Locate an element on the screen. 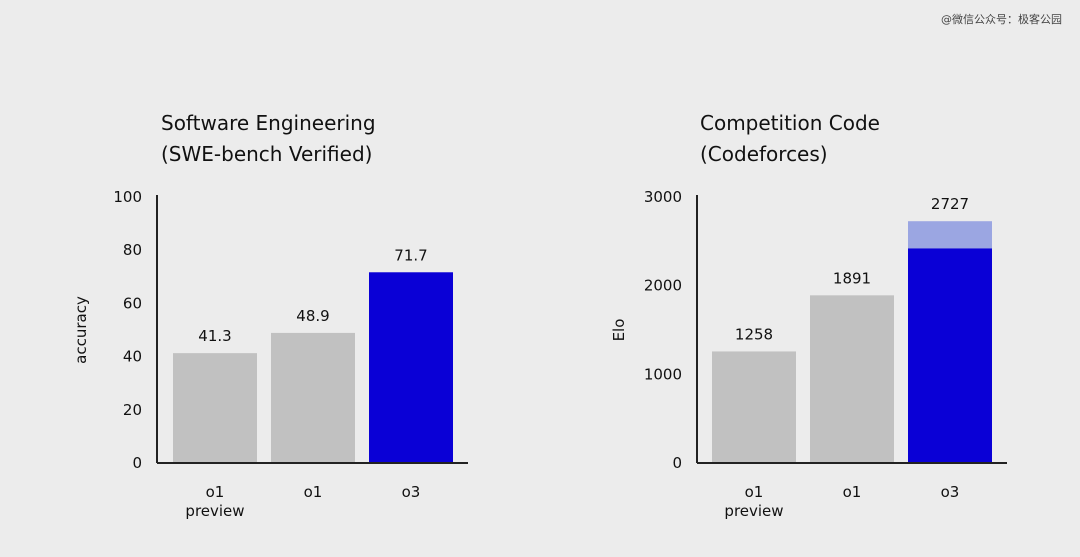 The width and height of the screenshot is (1080, 557). bar-value-label: 48.9 is located at coordinates (312, 316).